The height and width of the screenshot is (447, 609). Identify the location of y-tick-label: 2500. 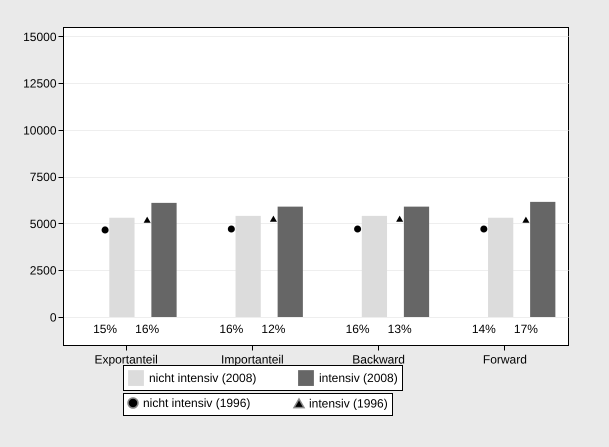
(43, 271).